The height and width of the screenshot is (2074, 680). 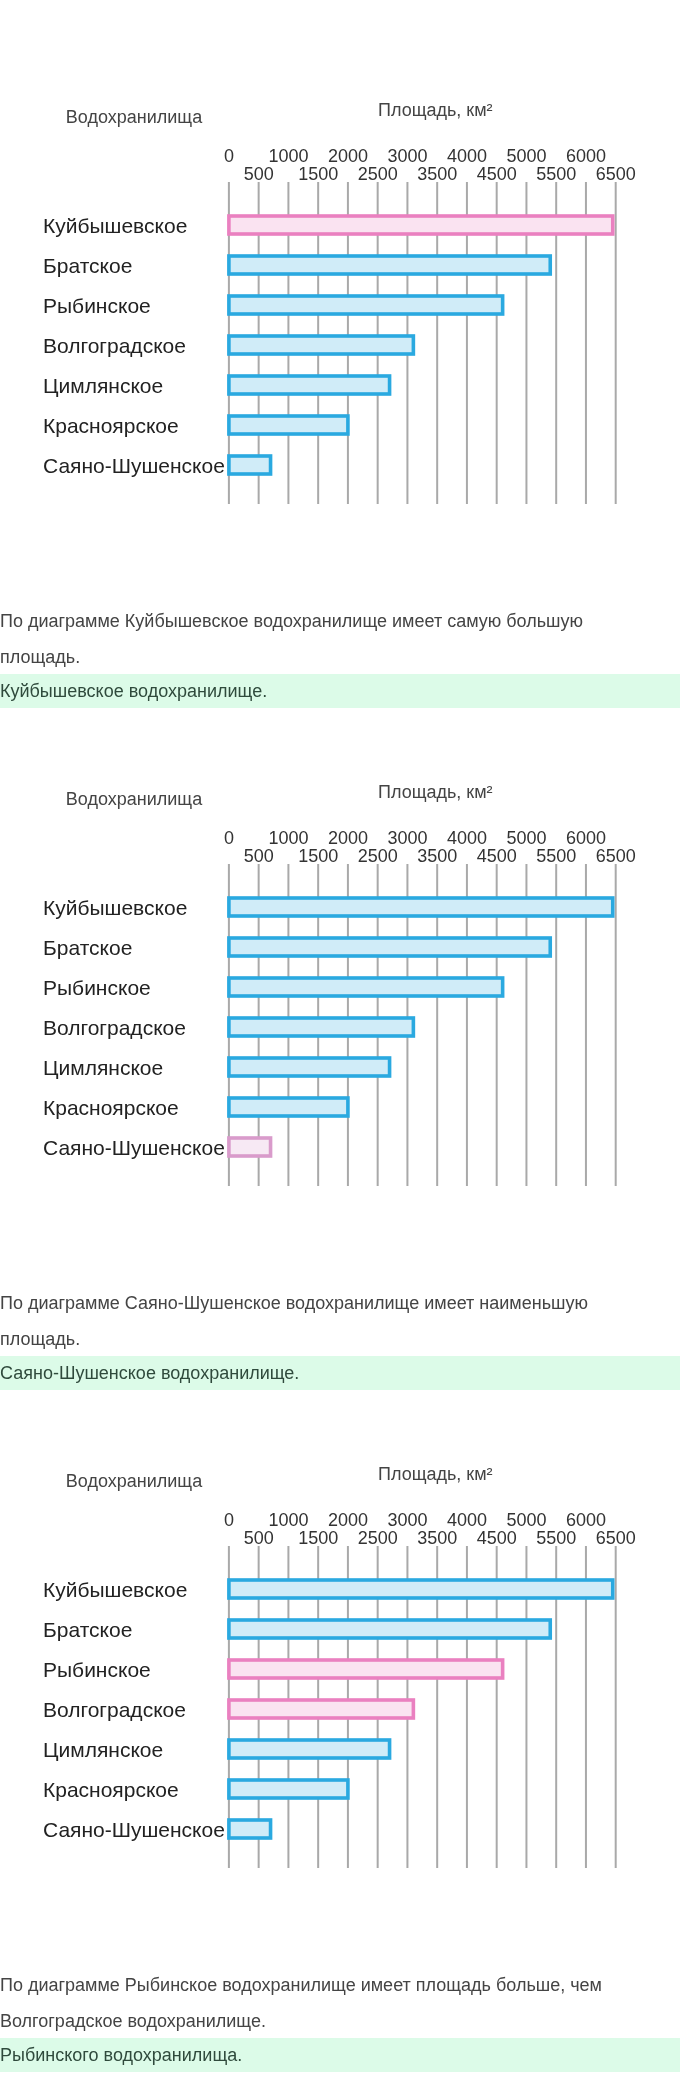 What do you see at coordinates (294, 1321) in the screenshot?
I see `text: По диаграмме Саяно-Шушенское водохранилище имеет наименьшую площадь.` at bounding box center [294, 1321].